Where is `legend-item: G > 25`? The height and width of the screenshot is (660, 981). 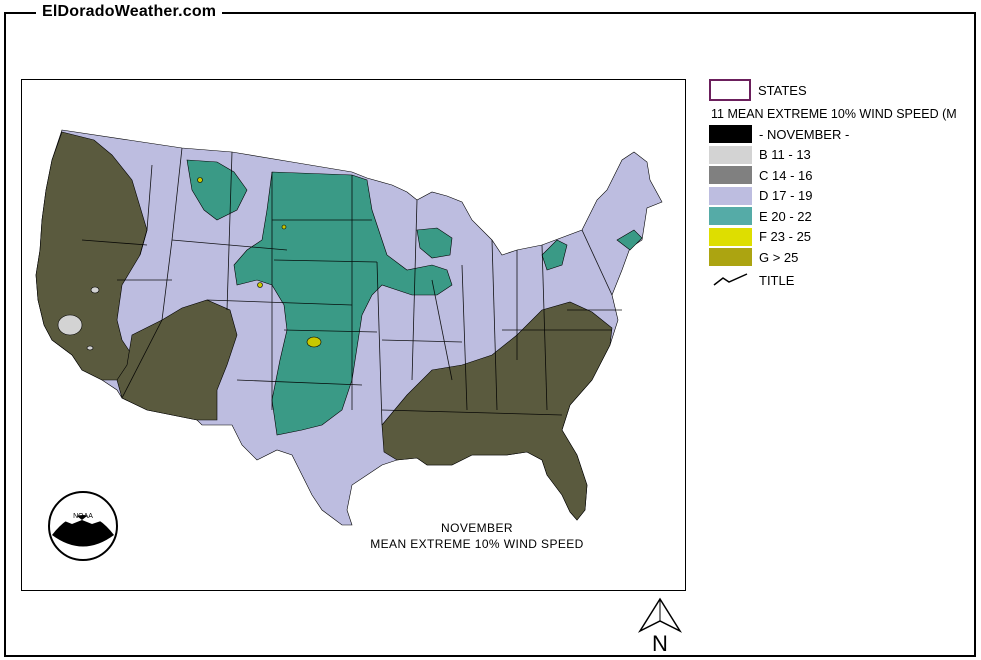 legend-item: G > 25 is located at coordinates (753, 257).